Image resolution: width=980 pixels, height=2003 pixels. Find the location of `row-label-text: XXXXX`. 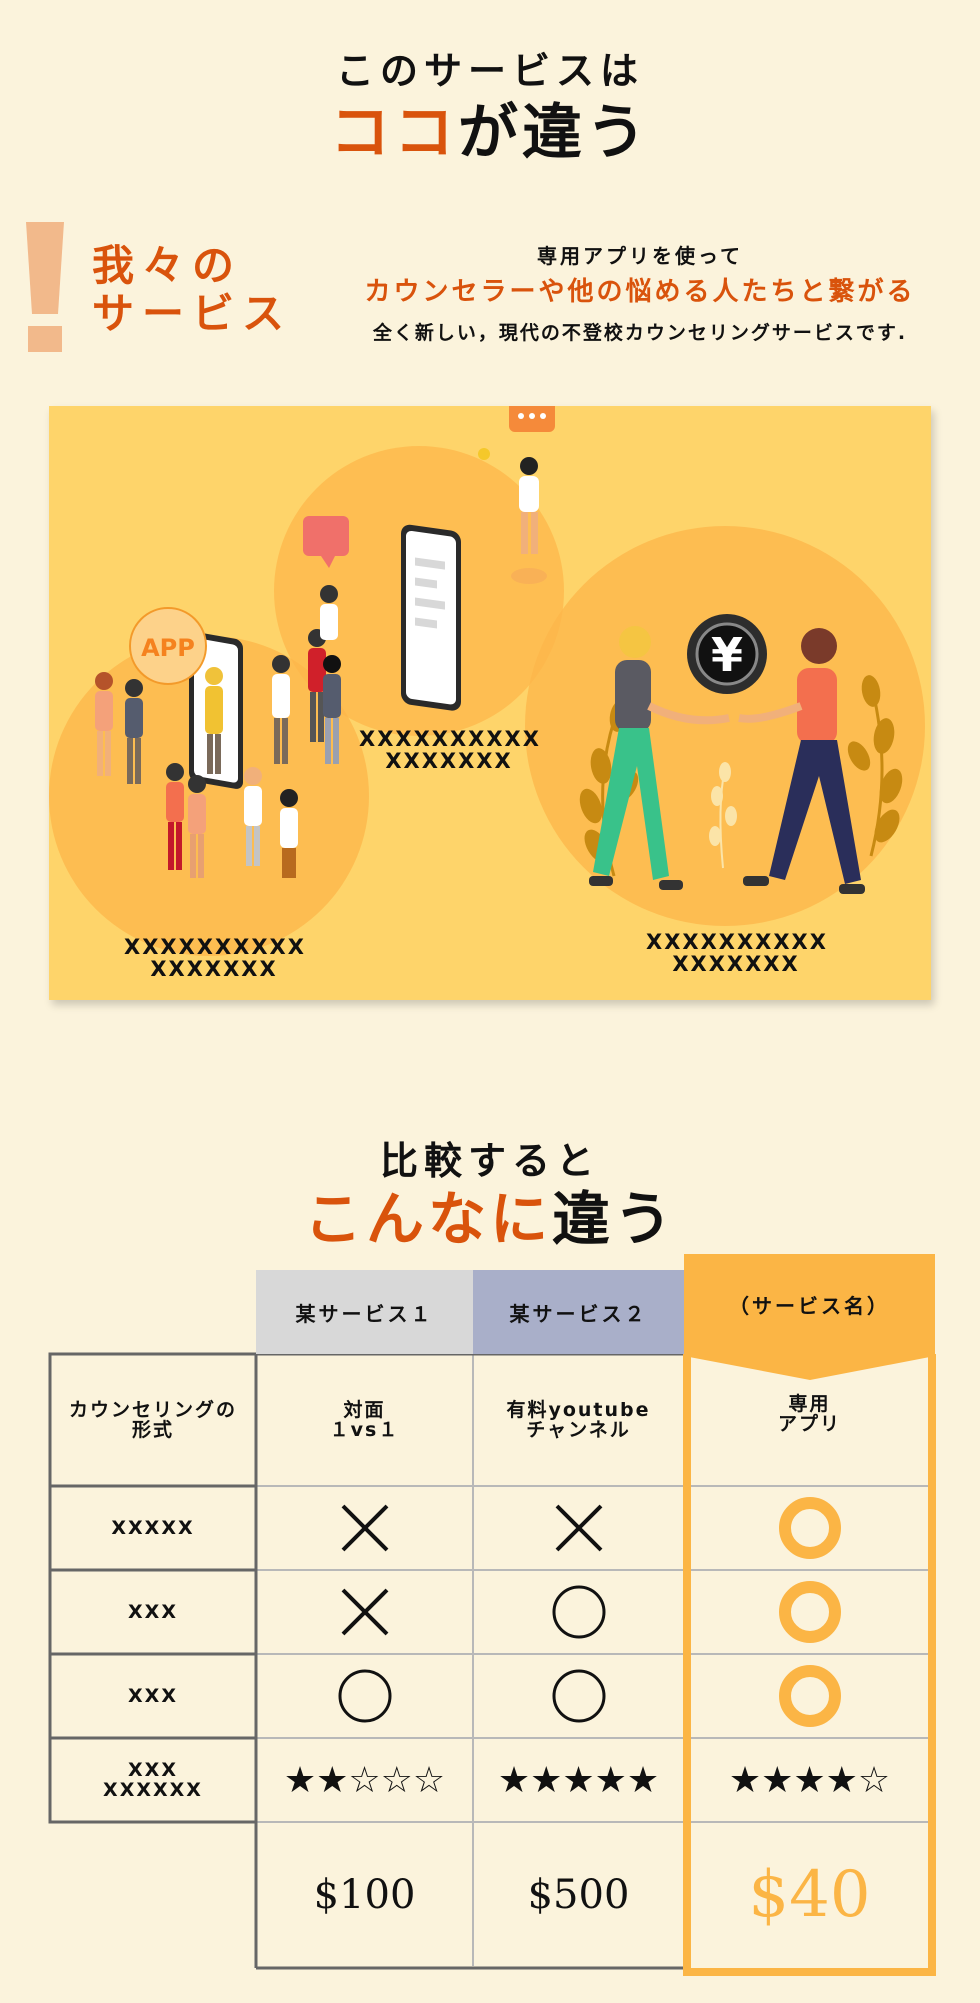

row-label-text: XXXXX is located at coordinates (152, 1528).